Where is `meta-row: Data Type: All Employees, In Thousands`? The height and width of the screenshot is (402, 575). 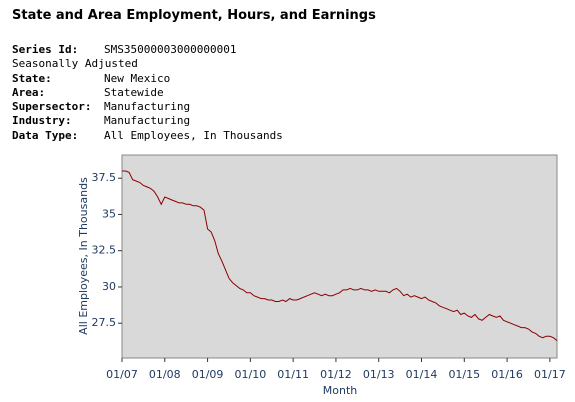
meta-row: Data Type: All Employees, In Thousands is located at coordinates (147, 136).